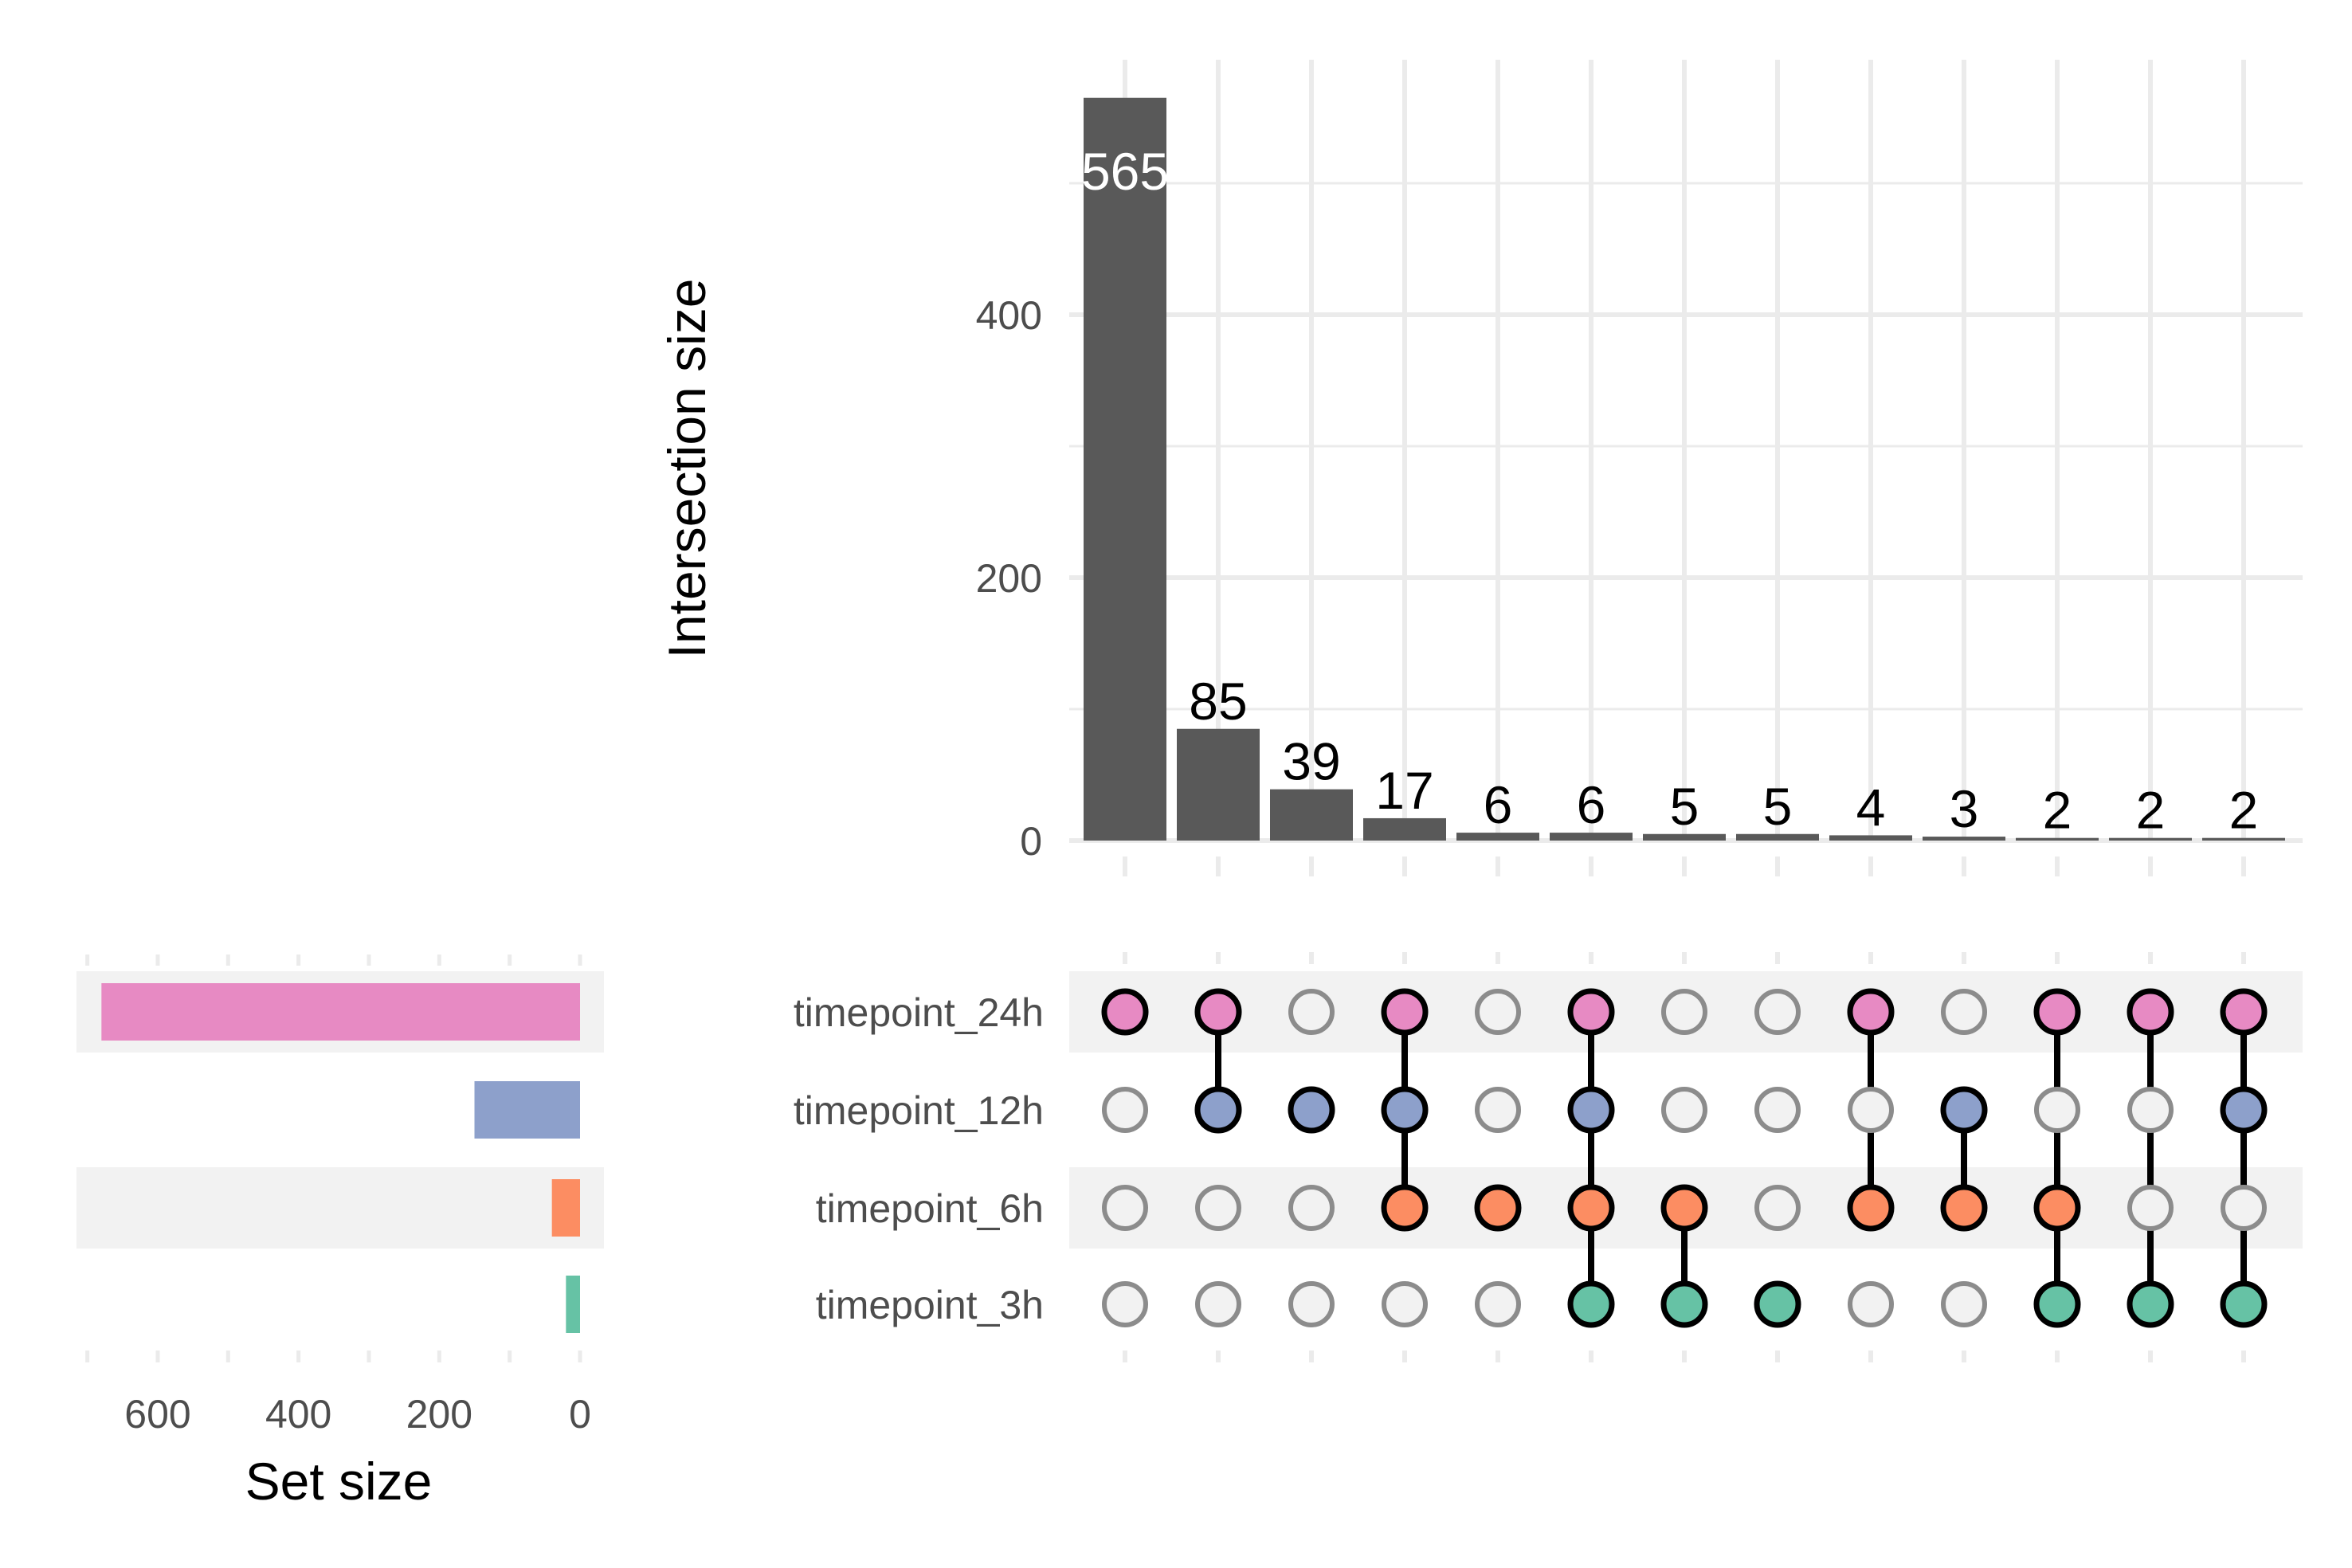 The height and width of the screenshot is (1568, 2352). What do you see at coordinates (298, 1414) in the screenshot?
I see `set-size-tick-label: 400` at bounding box center [298, 1414].